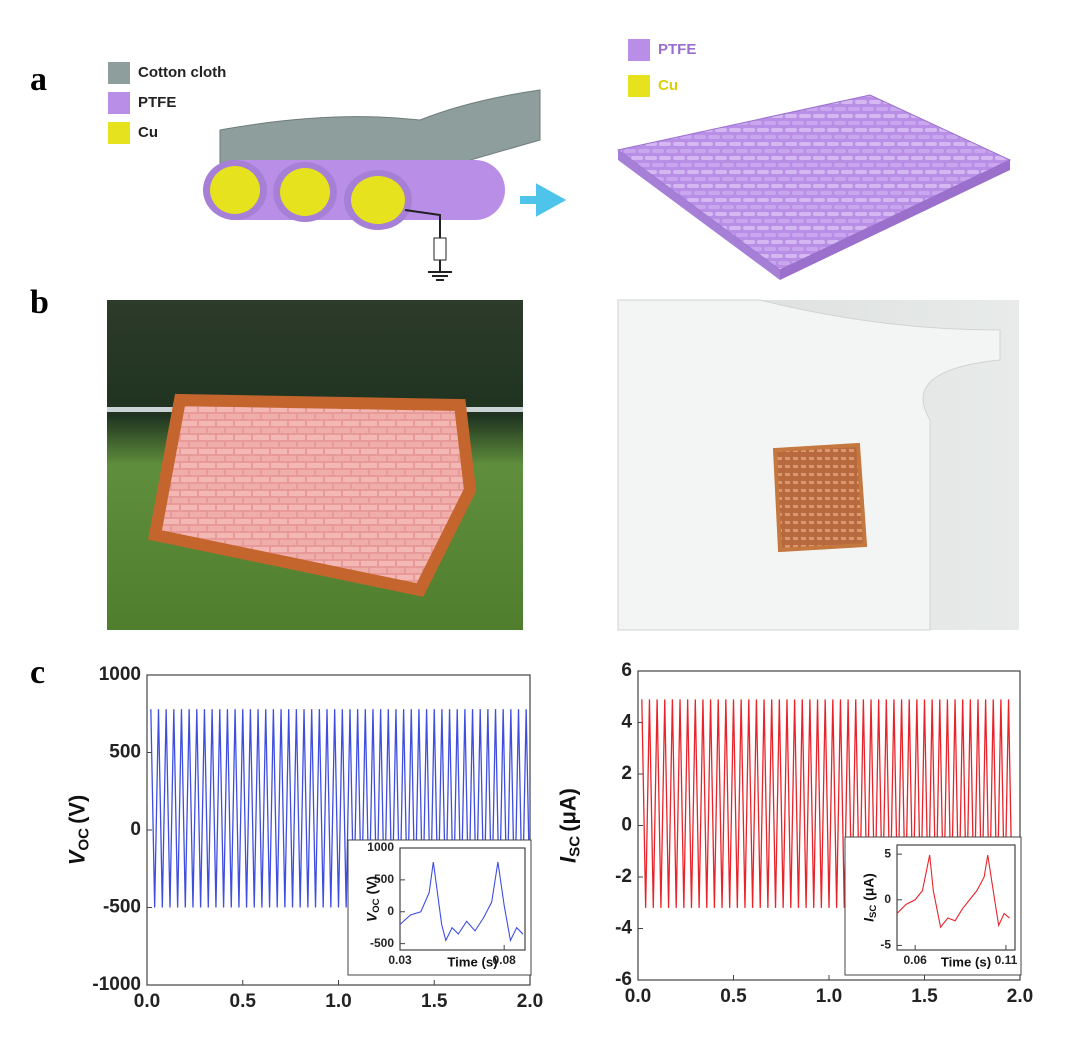 The height and width of the screenshot is (1041, 1080). Describe the element at coordinates (887, 853) in the screenshot. I see `y-tick-label: 5` at that location.